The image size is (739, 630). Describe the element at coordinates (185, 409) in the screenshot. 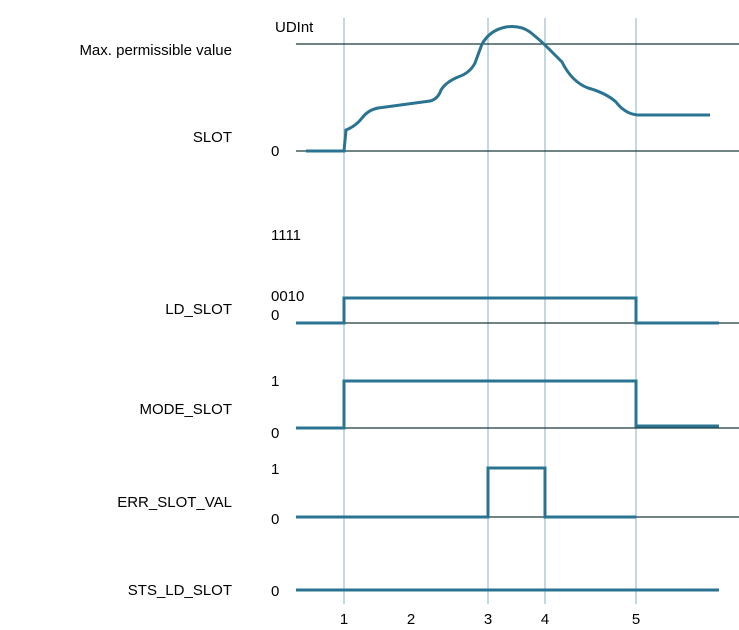

I see `signal-name: MODE_SLOT` at that location.